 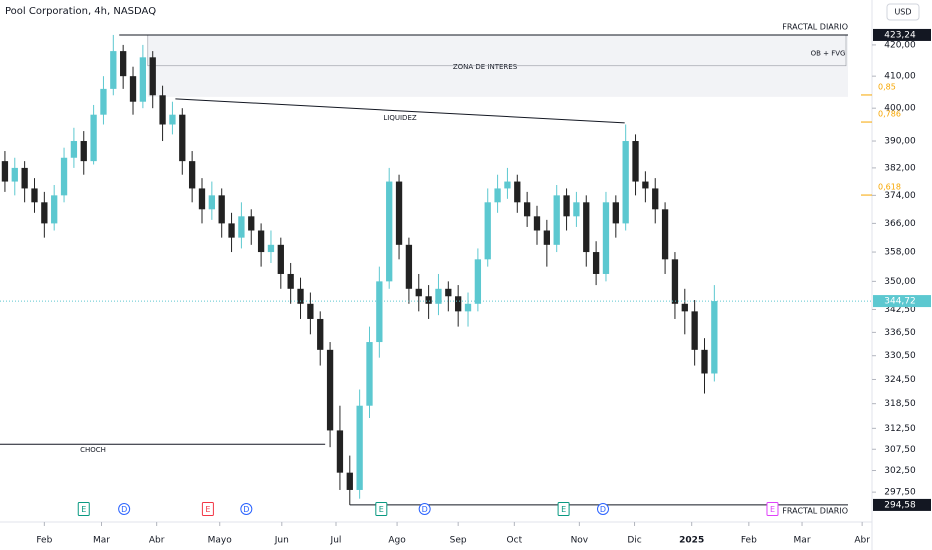 I want to click on y-tick-label: 374,00, so click(x=900, y=196).